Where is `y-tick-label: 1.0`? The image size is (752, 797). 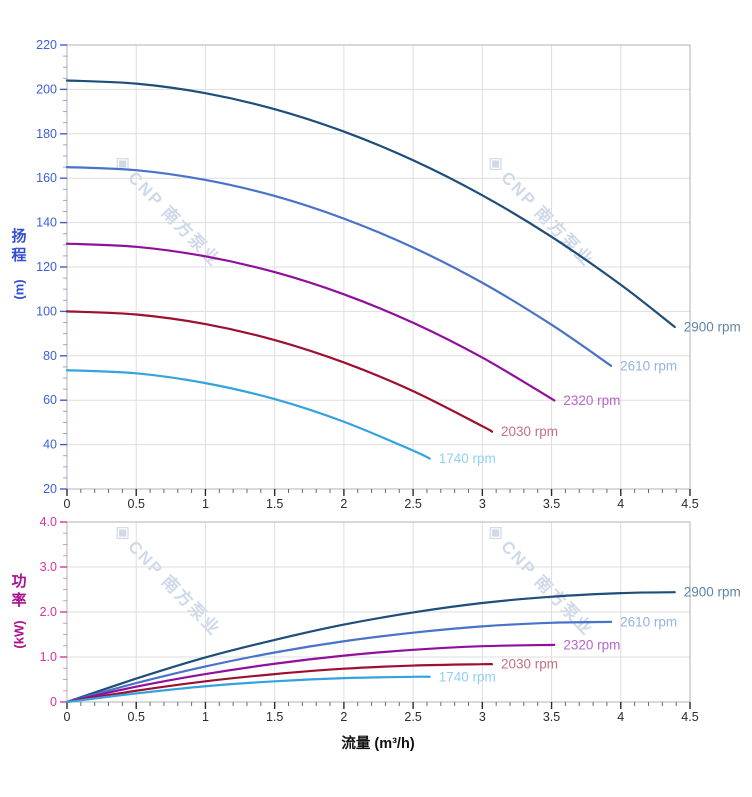 y-tick-label: 1.0 is located at coordinates (48, 657).